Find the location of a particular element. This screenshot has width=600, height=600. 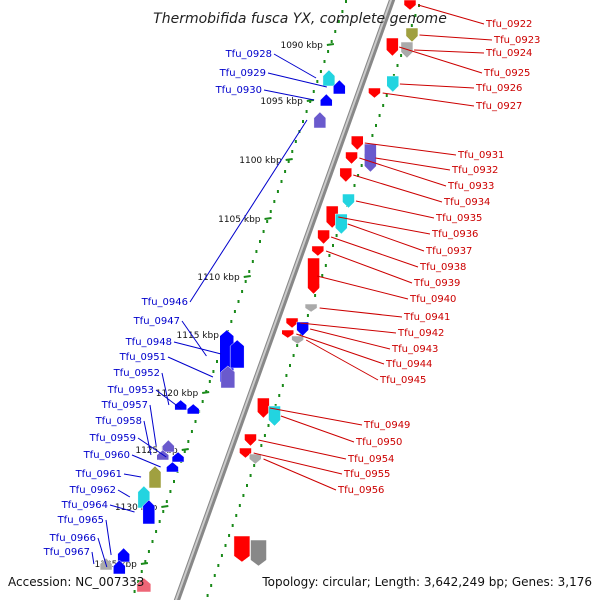

label-Tfu_0965: Tfu_0965 is located at coordinates (80, 520).